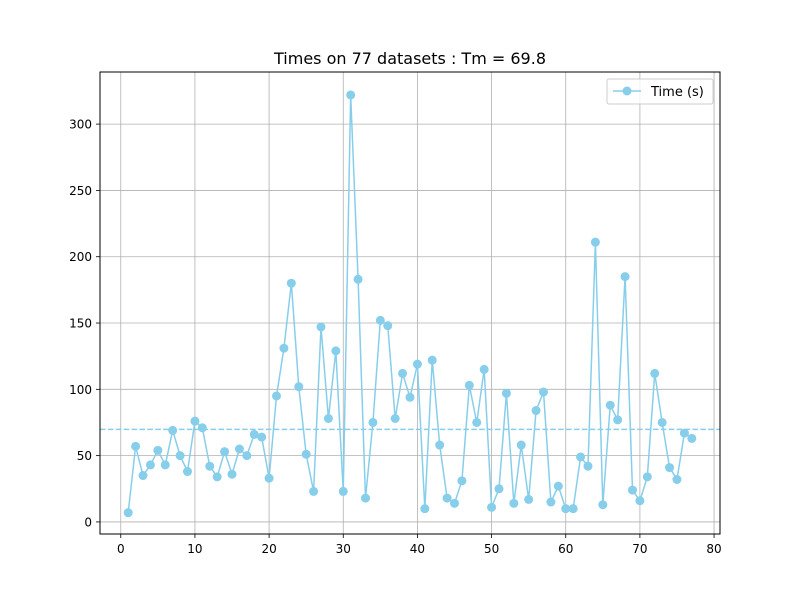 The height and width of the screenshot is (600, 800). What do you see at coordinates (409, 58) in the screenshot?
I see `chart-title: Times on 77 datasets : Tm = 69.8` at bounding box center [409, 58].